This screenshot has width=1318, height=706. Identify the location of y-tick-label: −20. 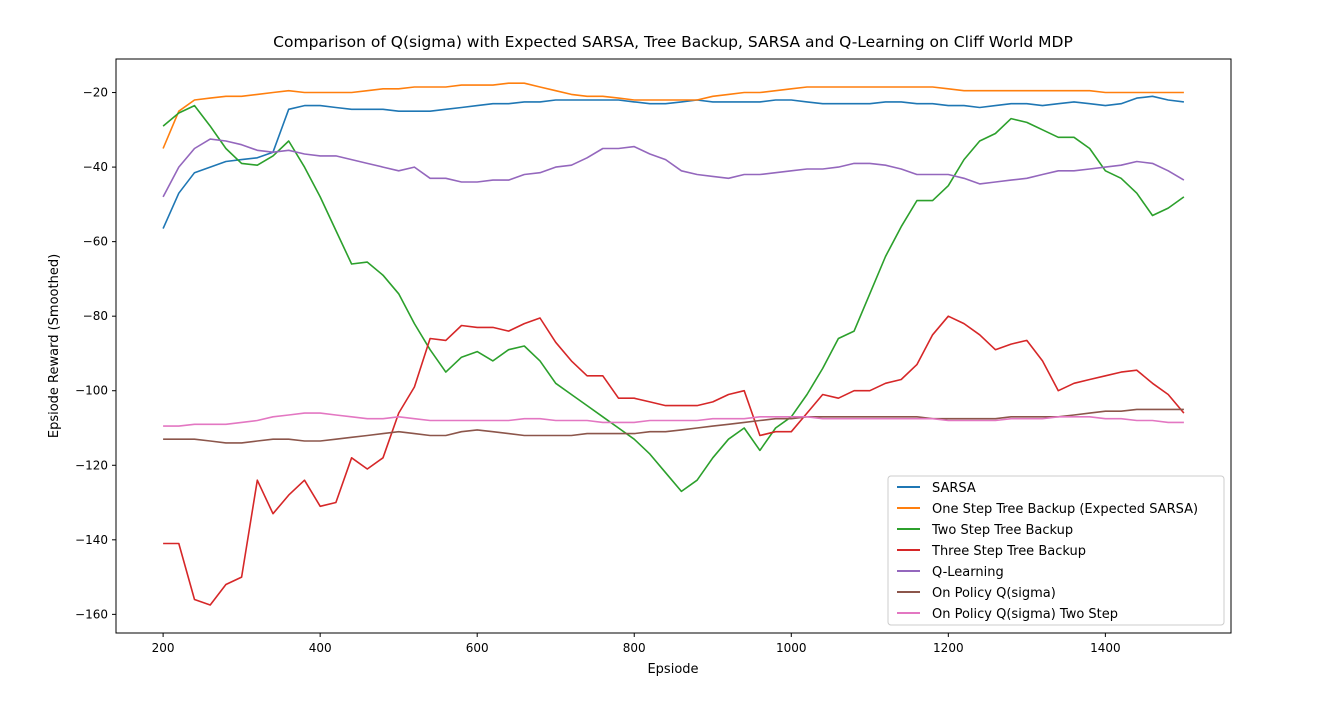
(95, 93).